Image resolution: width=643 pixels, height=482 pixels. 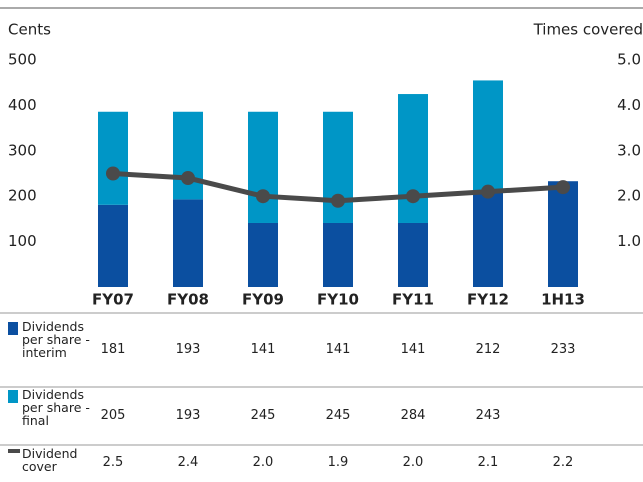 I want to click on table-value: 2.4, so click(x=188, y=462).